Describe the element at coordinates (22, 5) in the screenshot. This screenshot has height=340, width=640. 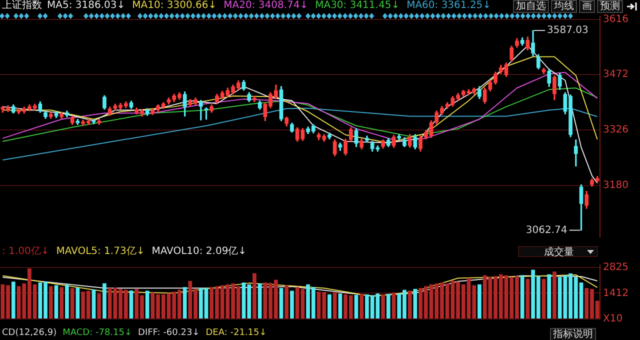
I see `chart-title: 上证指数` at that location.